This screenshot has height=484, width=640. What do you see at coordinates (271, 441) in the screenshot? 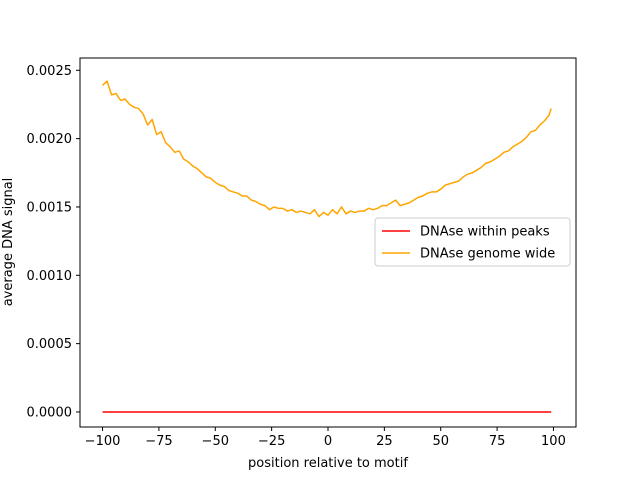
I see `x-tick-label: −25` at bounding box center [271, 441].